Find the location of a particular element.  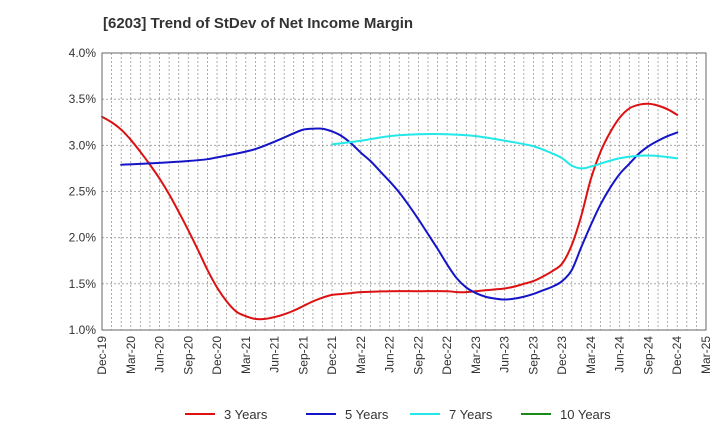

x-tick-label: Mar-23 is located at coordinates (476, 355).